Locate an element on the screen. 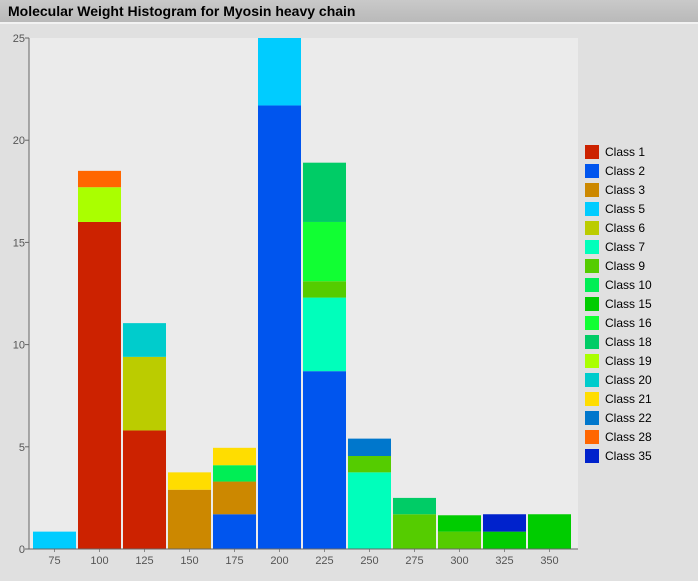 The image size is (698, 581). legend-label: Class 15 is located at coordinates (628, 303).